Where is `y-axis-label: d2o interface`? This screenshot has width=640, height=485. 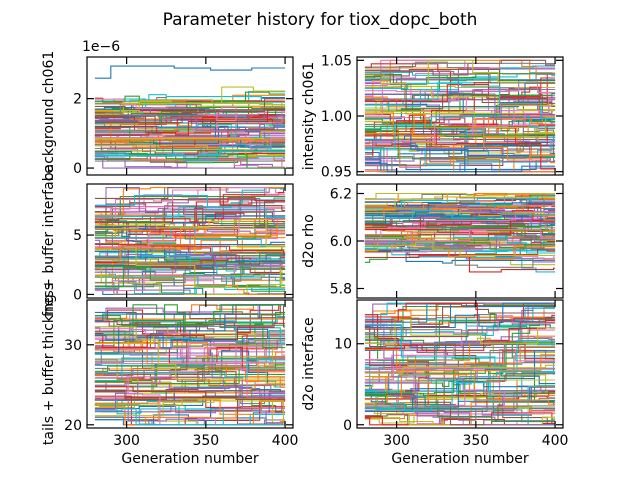
y-axis-label: d2o interface is located at coordinates (309, 363).